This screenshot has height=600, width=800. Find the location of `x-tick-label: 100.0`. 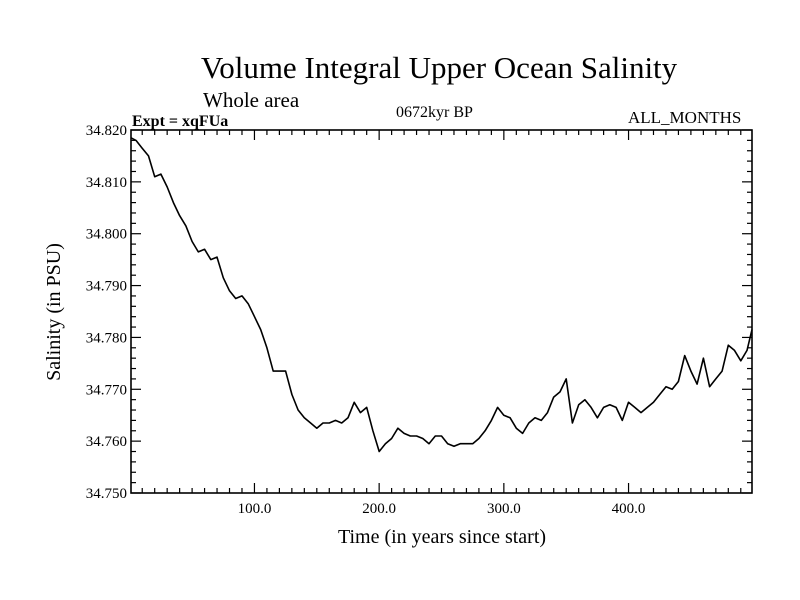

x-tick-label: 100.0 is located at coordinates (255, 509).